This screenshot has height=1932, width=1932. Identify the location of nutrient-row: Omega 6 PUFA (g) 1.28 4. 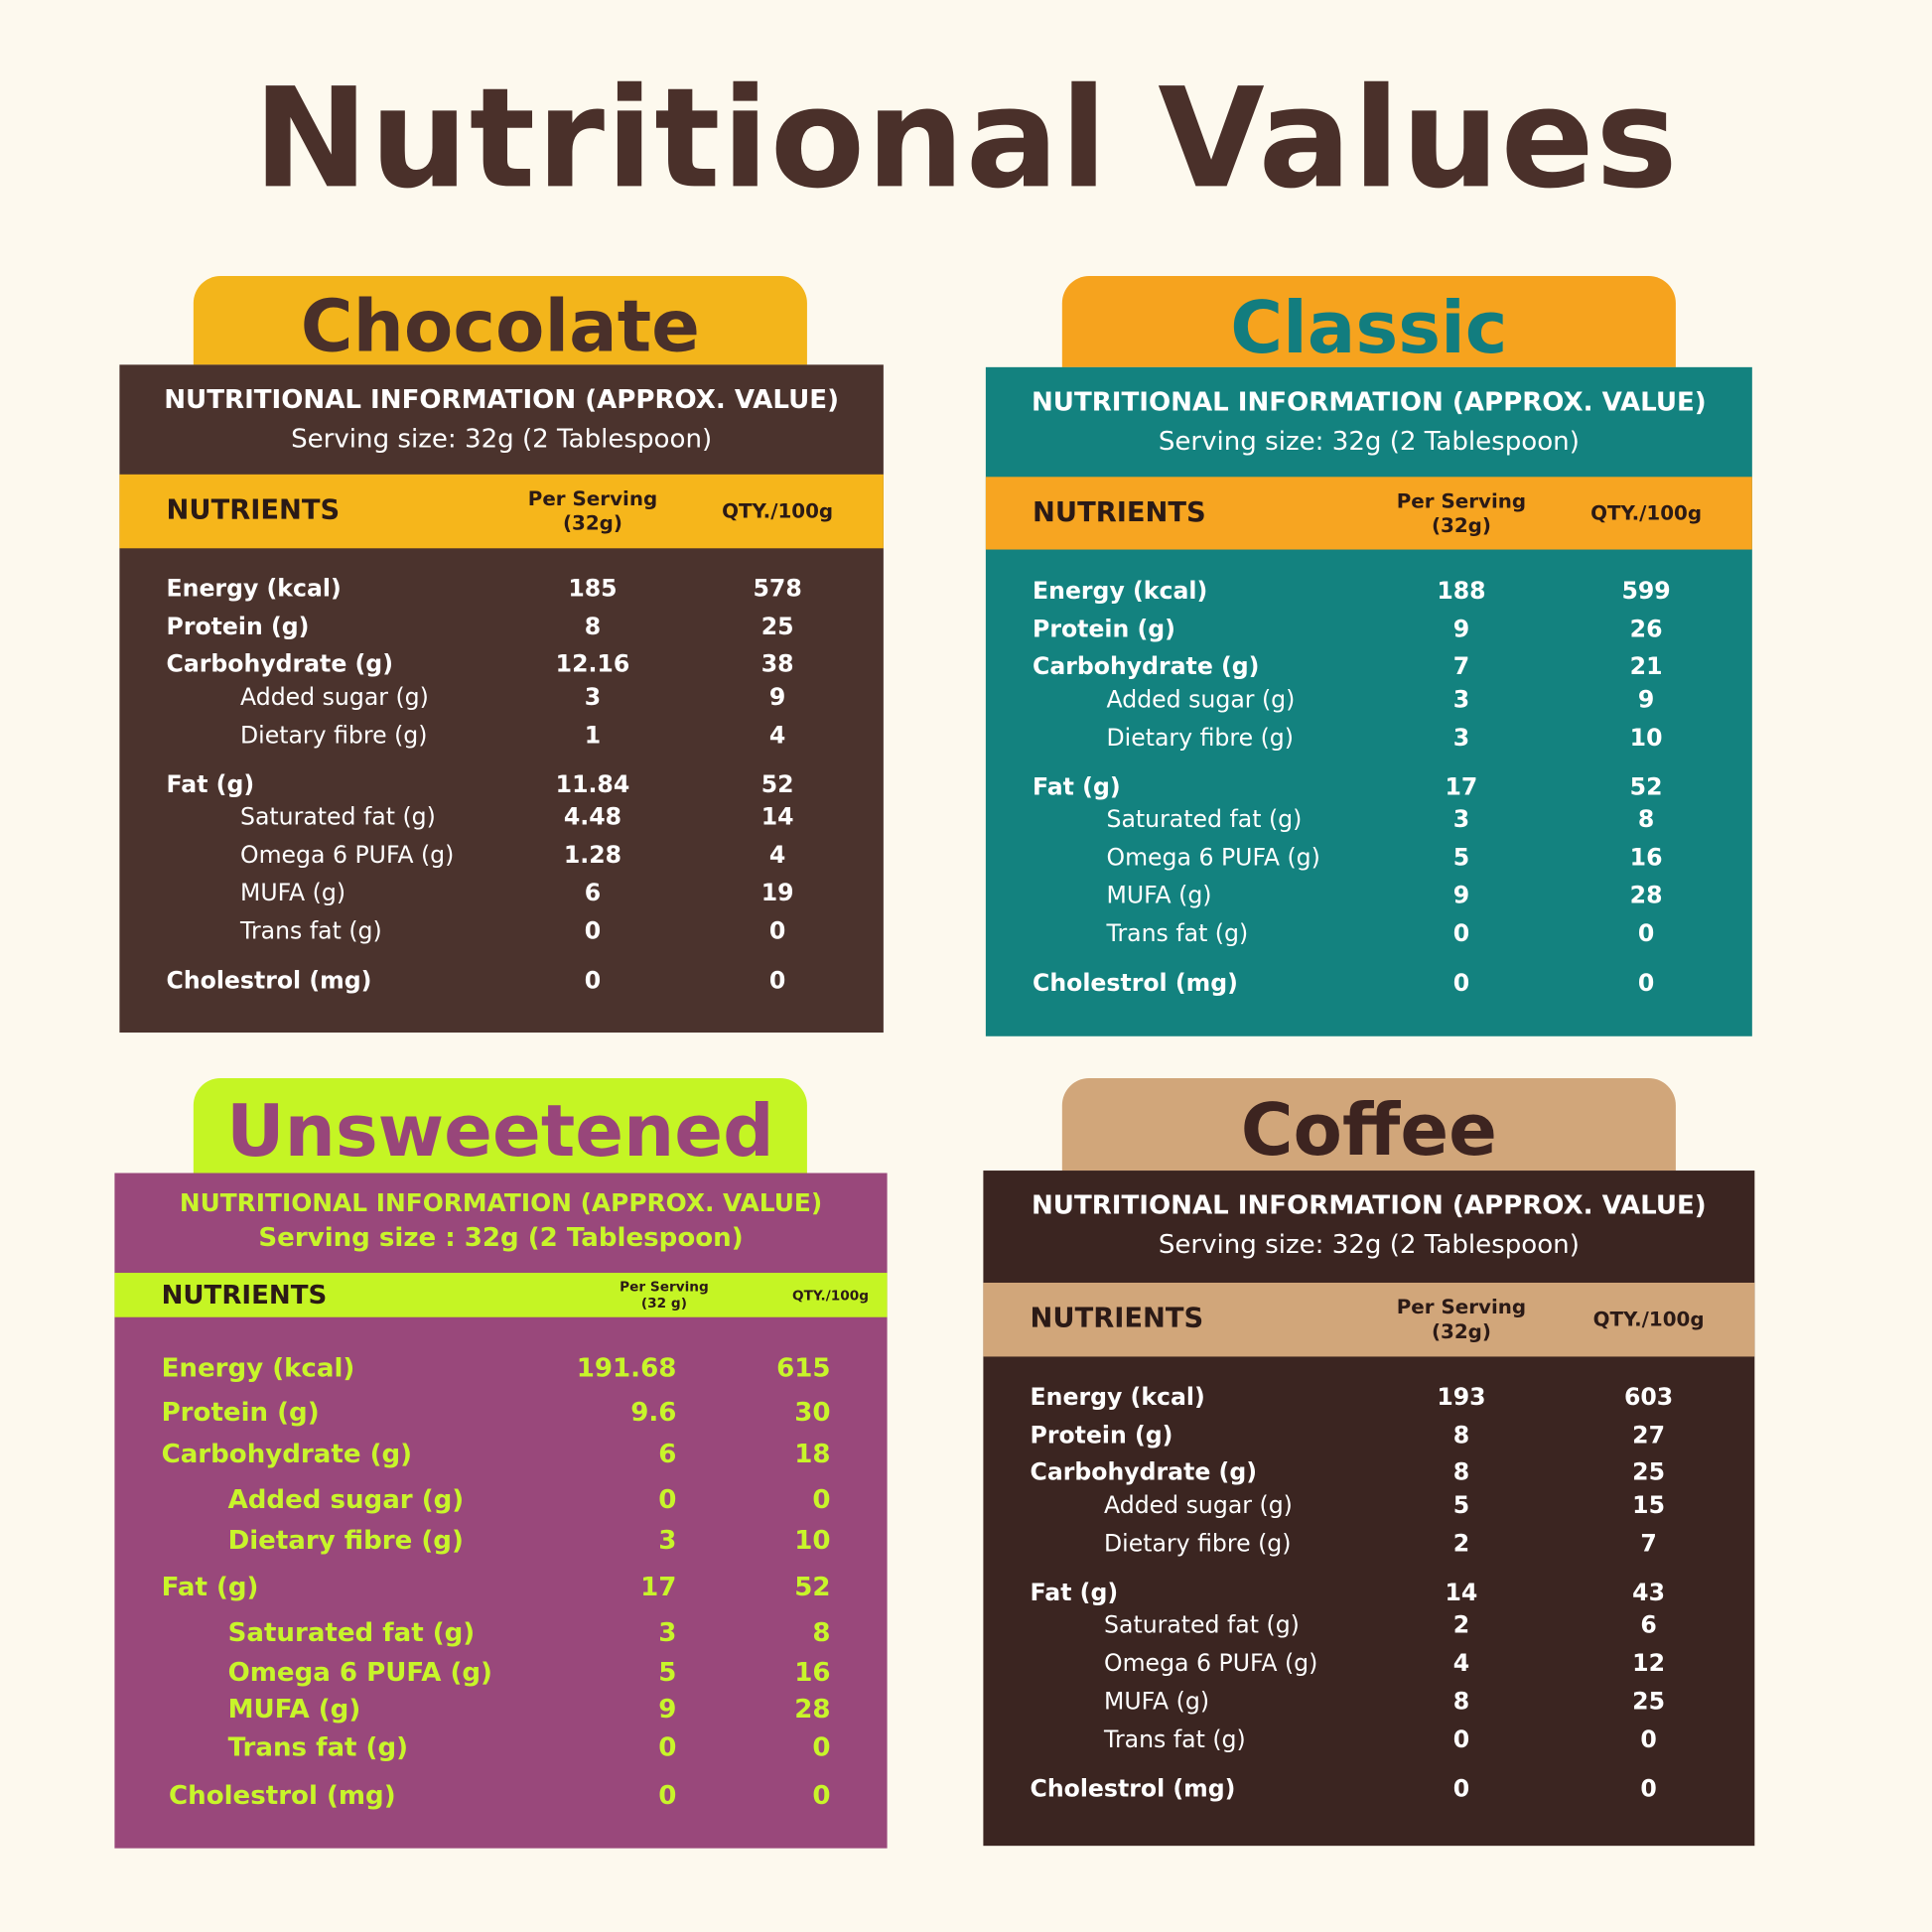
(501, 855).